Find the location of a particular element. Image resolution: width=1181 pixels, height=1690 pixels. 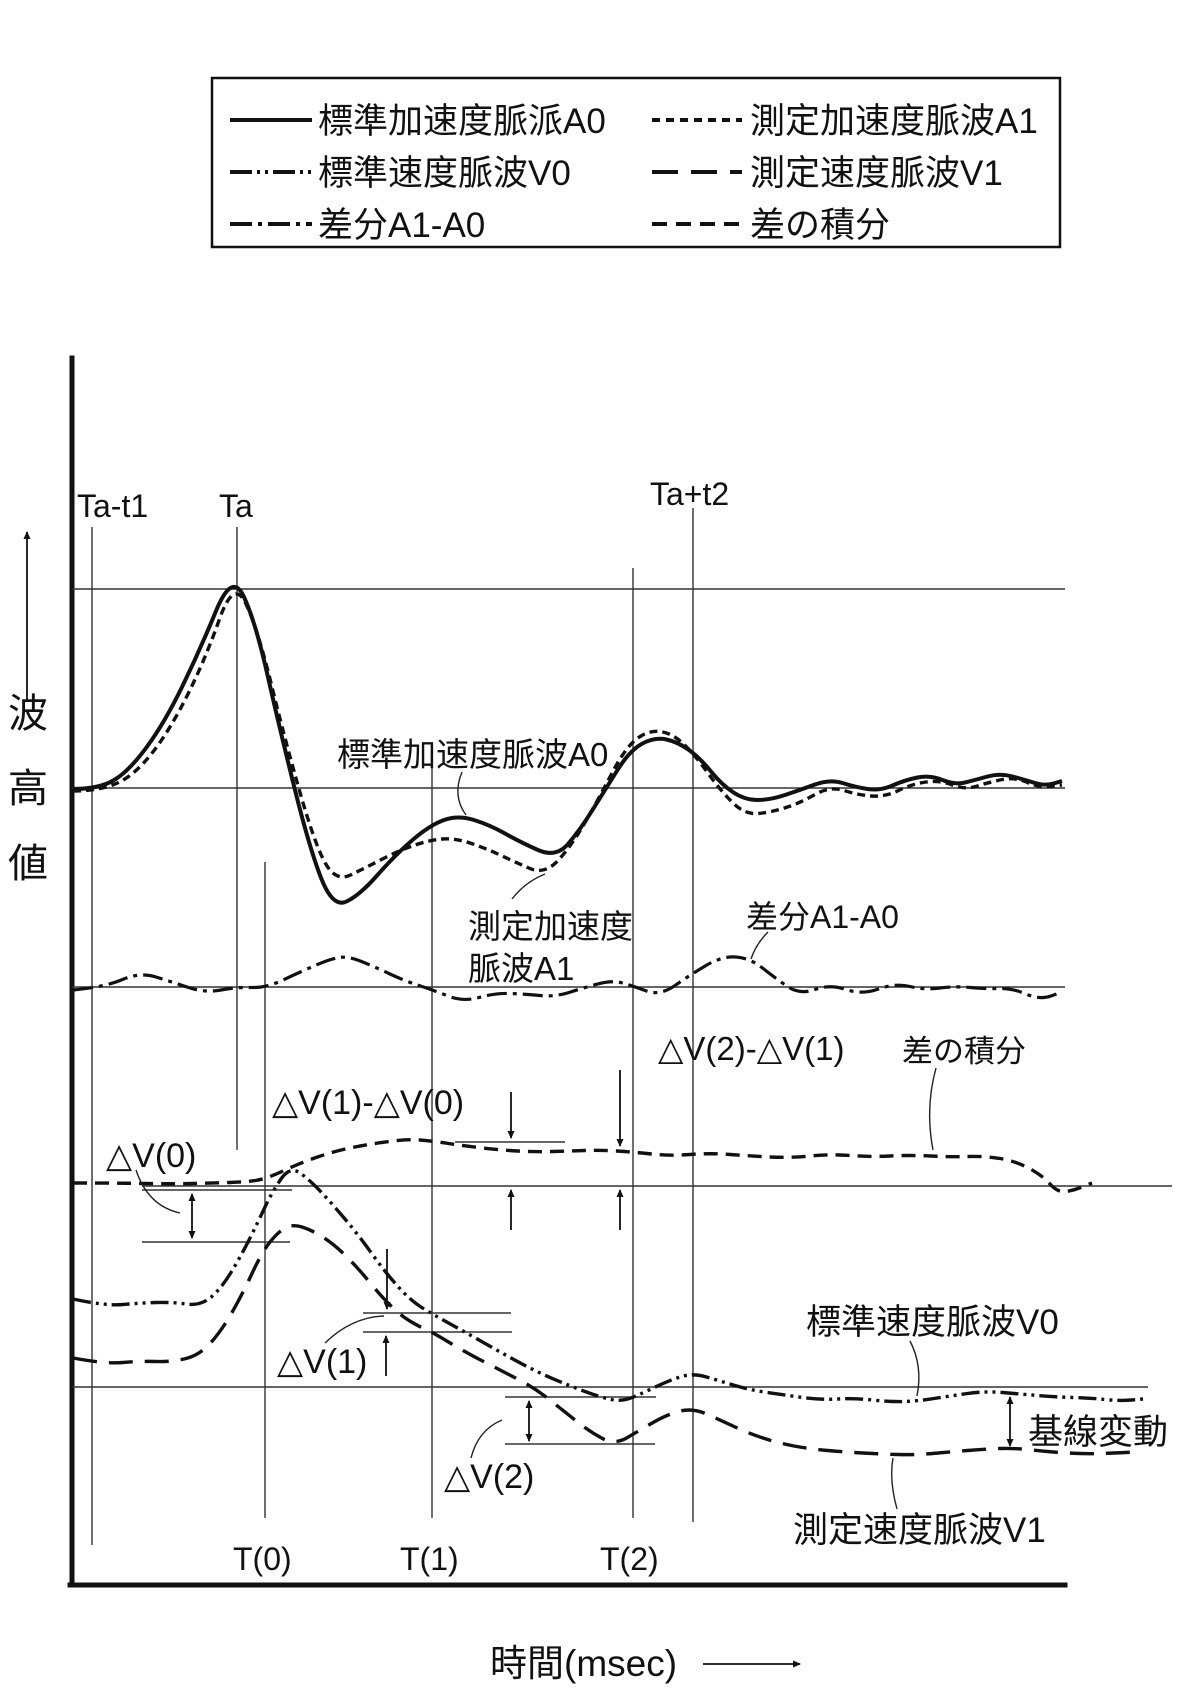

curve-diff is located at coordinates (567, 978).